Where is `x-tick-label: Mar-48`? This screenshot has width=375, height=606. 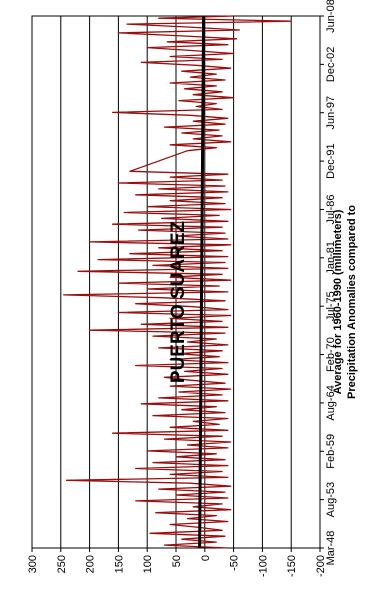
x-tick-label: Mar-48 is located at coordinates (331, 548).